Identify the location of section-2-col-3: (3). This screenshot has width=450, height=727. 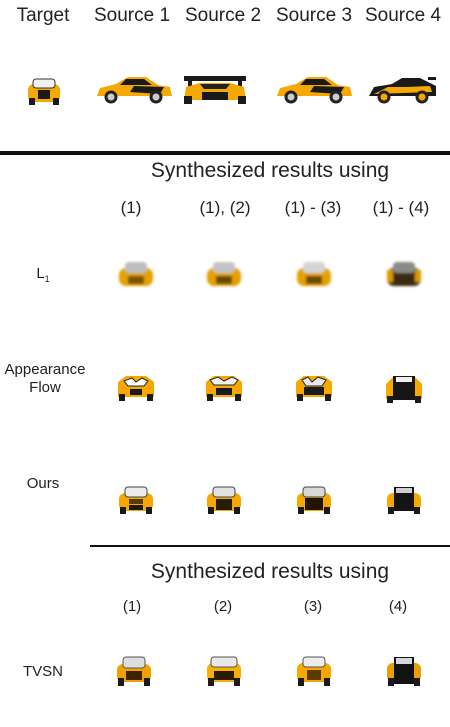
(313, 606).